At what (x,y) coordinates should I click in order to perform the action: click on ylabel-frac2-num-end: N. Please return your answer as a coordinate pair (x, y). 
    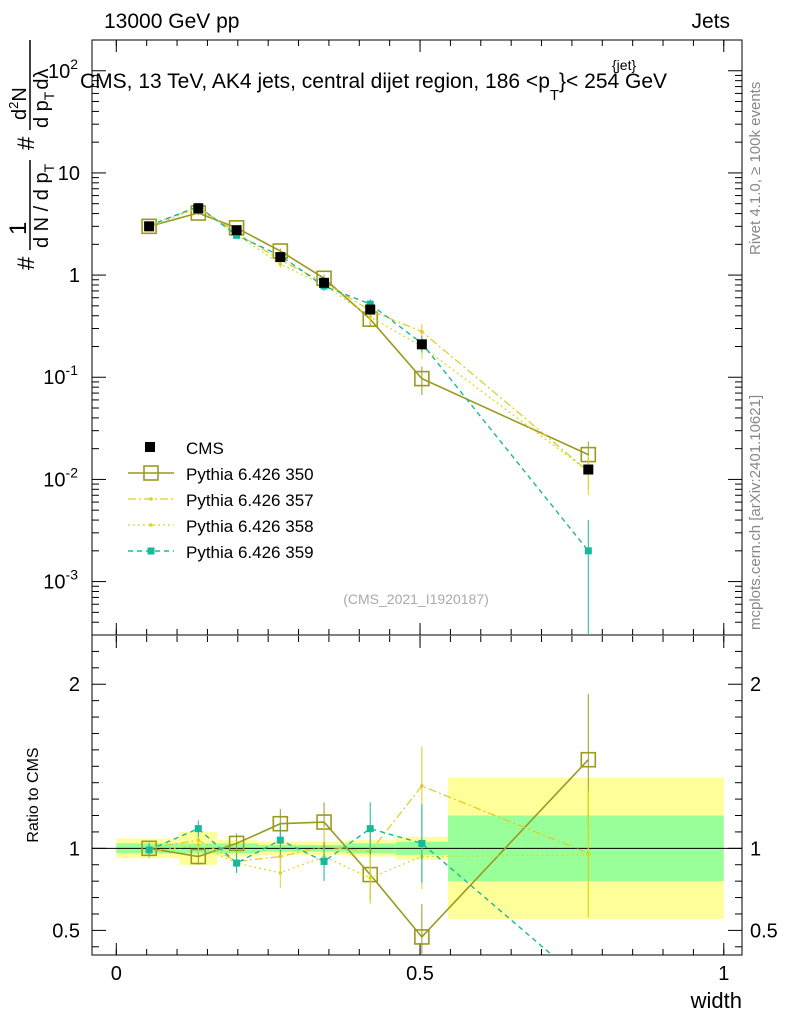
    Looking at the image, I should click on (20, 94).